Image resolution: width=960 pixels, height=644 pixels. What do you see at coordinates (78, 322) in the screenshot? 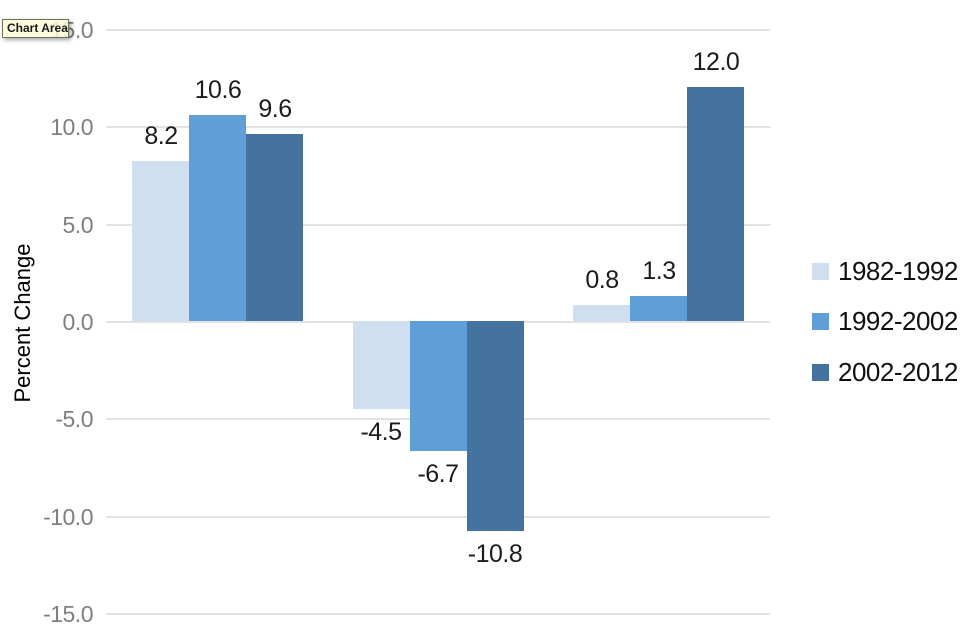
I see `y-tick-label: 0.0` at bounding box center [78, 322].